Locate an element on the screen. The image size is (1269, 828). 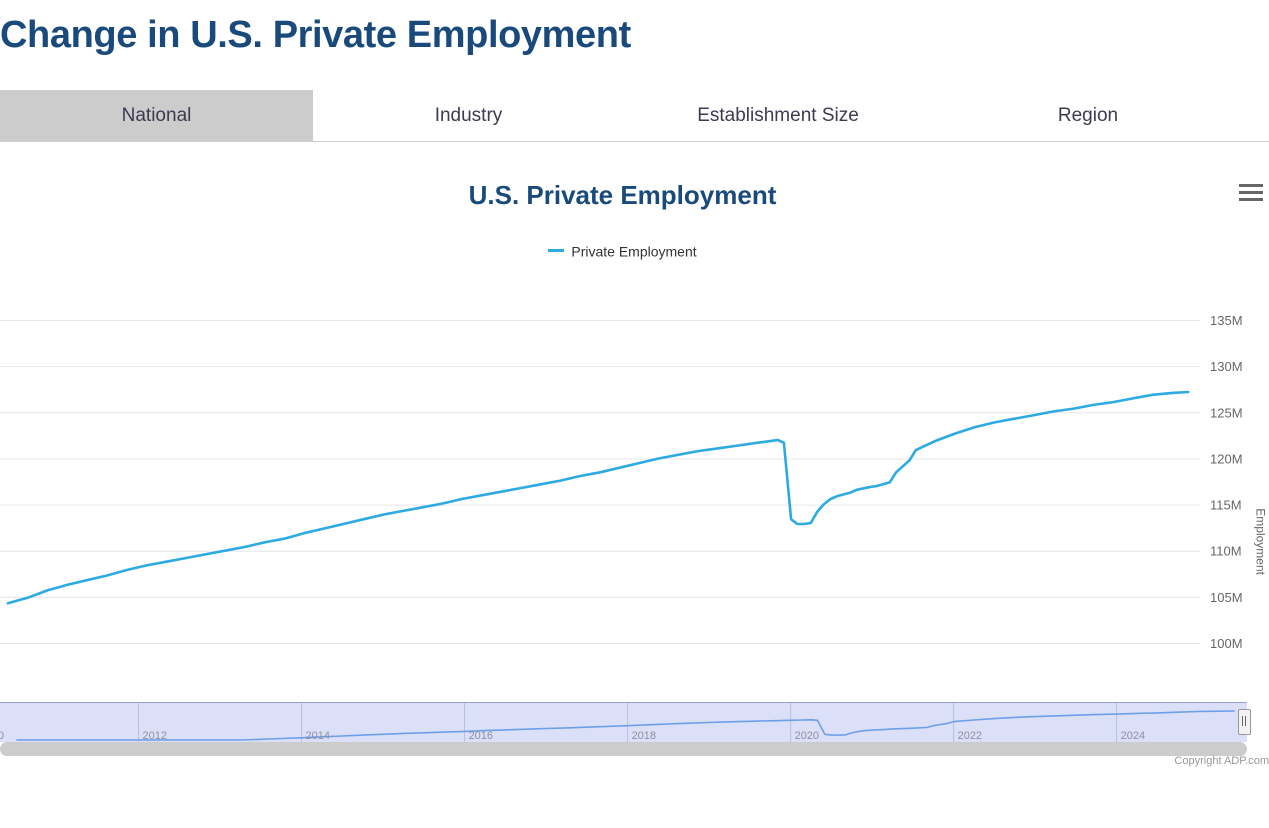
y-tick-label: 130M is located at coordinates (1226, 366).